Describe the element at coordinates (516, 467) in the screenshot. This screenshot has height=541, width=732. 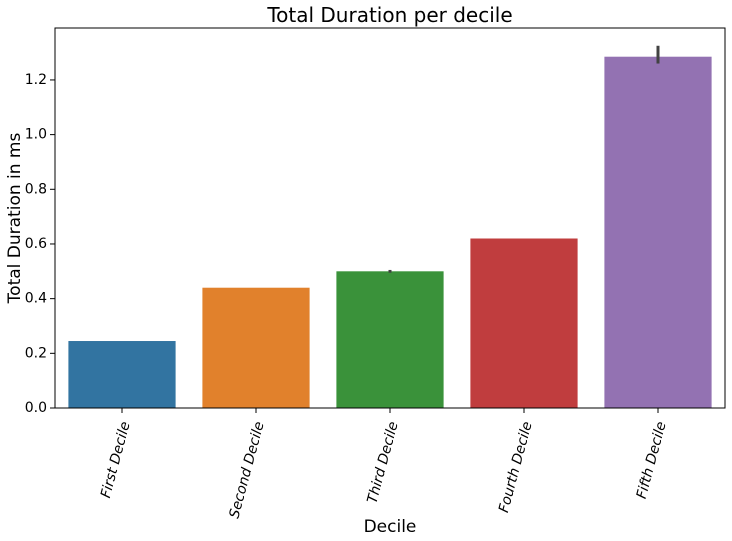
I see `x-tick-label: Fourth Decile` at that location.